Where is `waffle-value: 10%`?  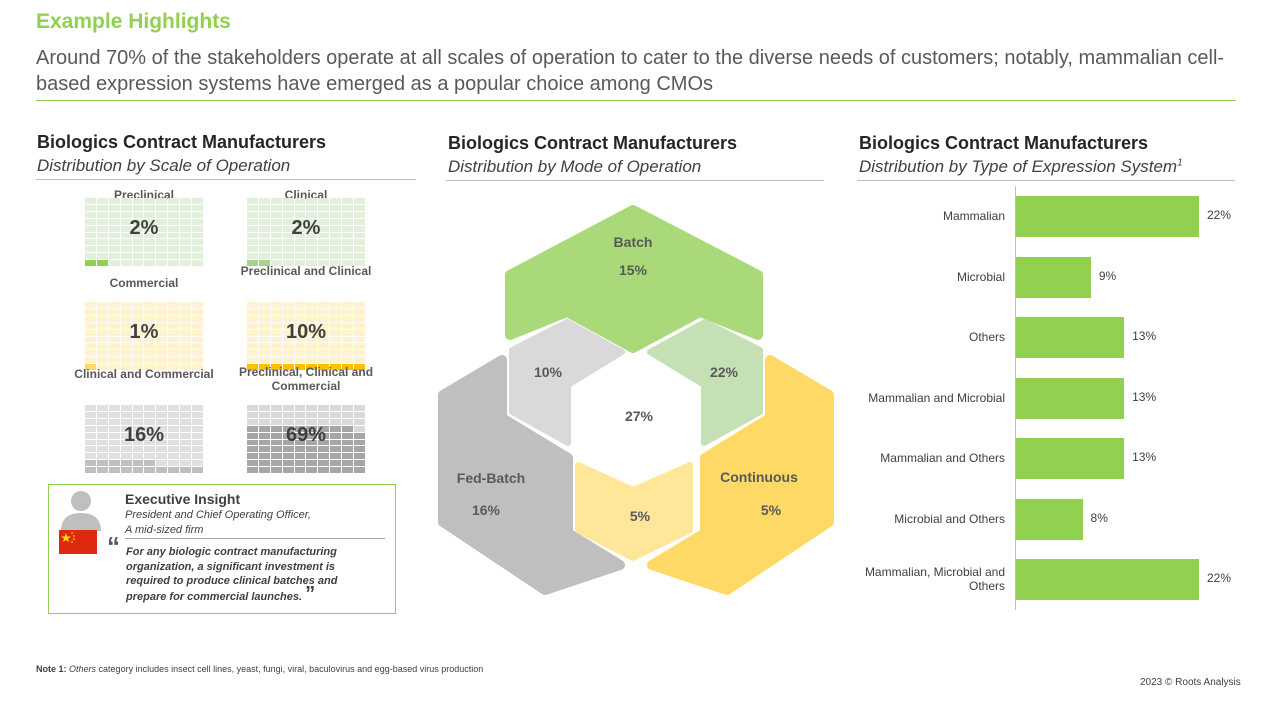 waffle-value: 10% is located at coordinates (306, 332).